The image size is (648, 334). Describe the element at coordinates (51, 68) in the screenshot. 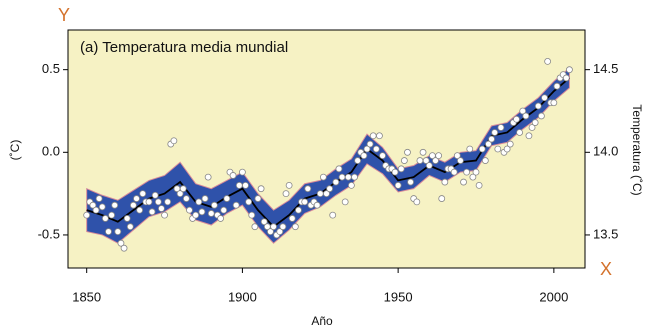

I see `y-tick-label: 0.5` at that location.